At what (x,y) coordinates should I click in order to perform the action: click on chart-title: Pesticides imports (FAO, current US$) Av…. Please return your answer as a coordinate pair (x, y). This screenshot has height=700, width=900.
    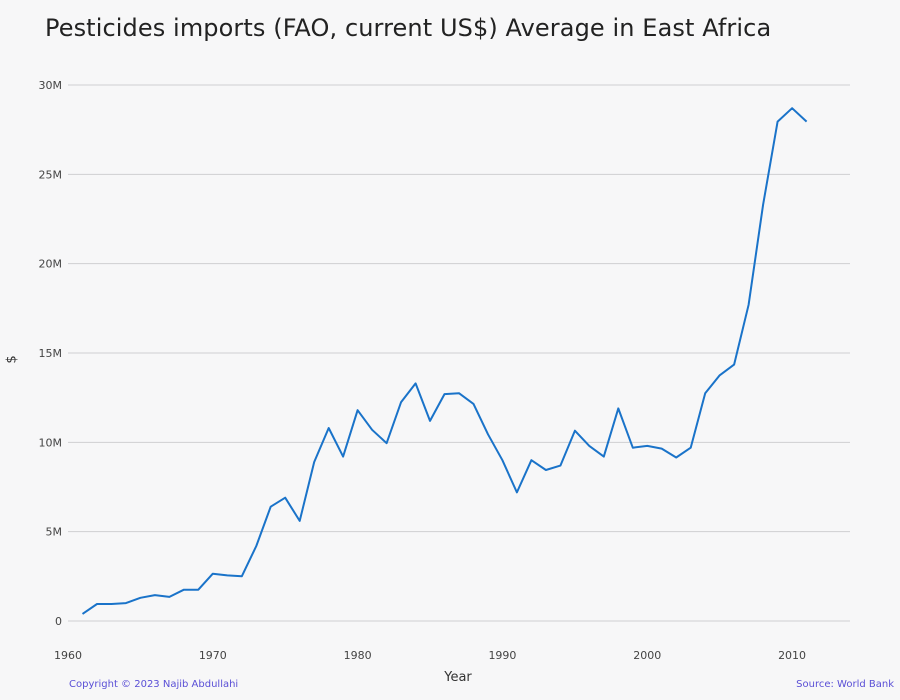
    Looking at the image, I should click on (408, 28).